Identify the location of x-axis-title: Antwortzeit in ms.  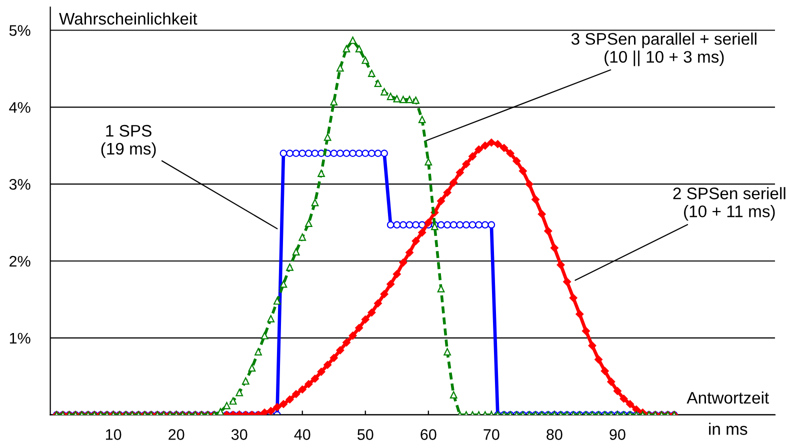
(727, 413).